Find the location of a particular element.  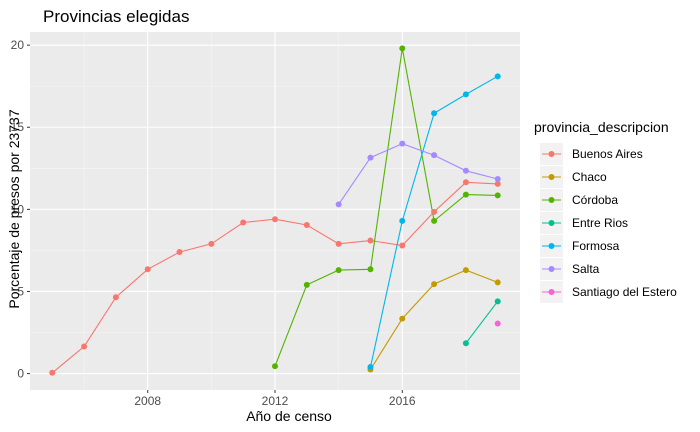

y-tick-label: 10 is located at coordinates (18, 209).